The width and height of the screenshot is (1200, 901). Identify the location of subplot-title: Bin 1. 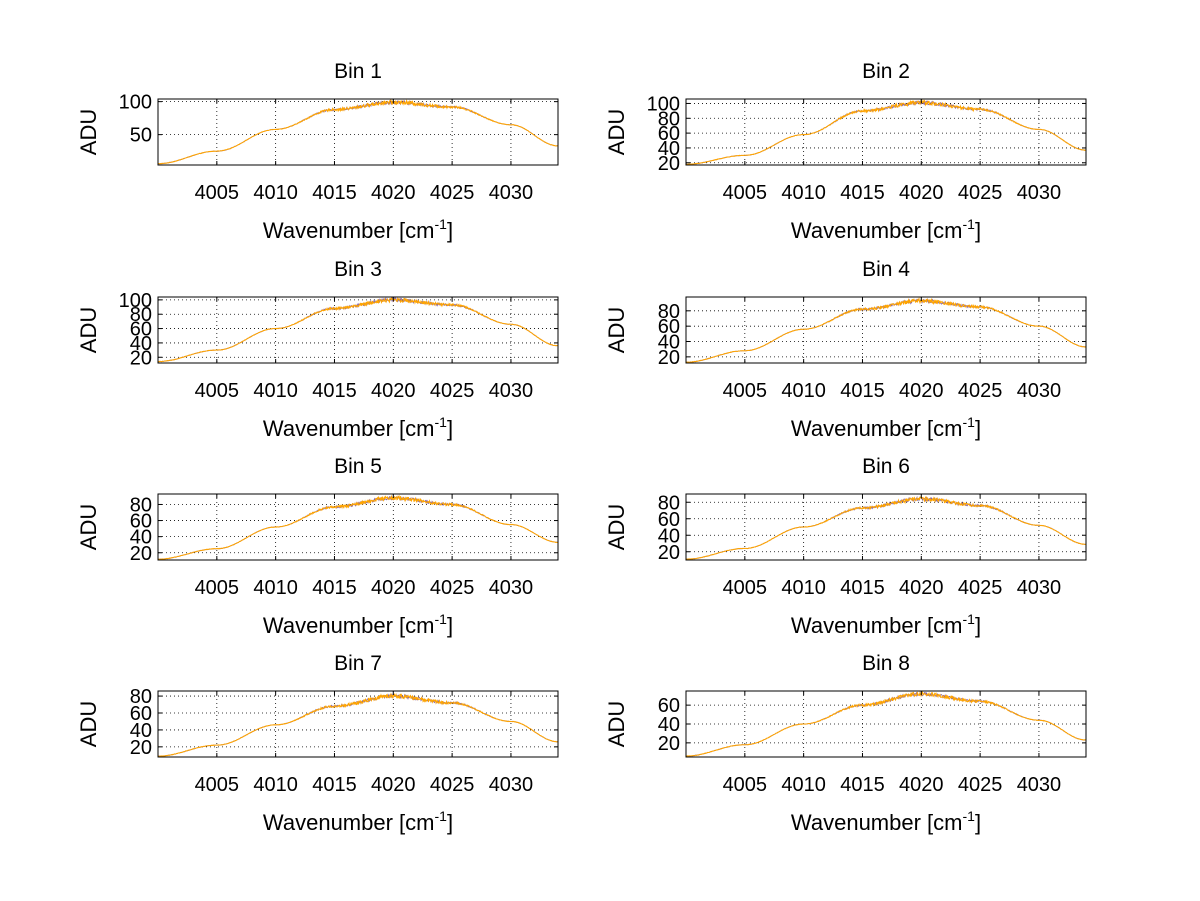
(358, 71).